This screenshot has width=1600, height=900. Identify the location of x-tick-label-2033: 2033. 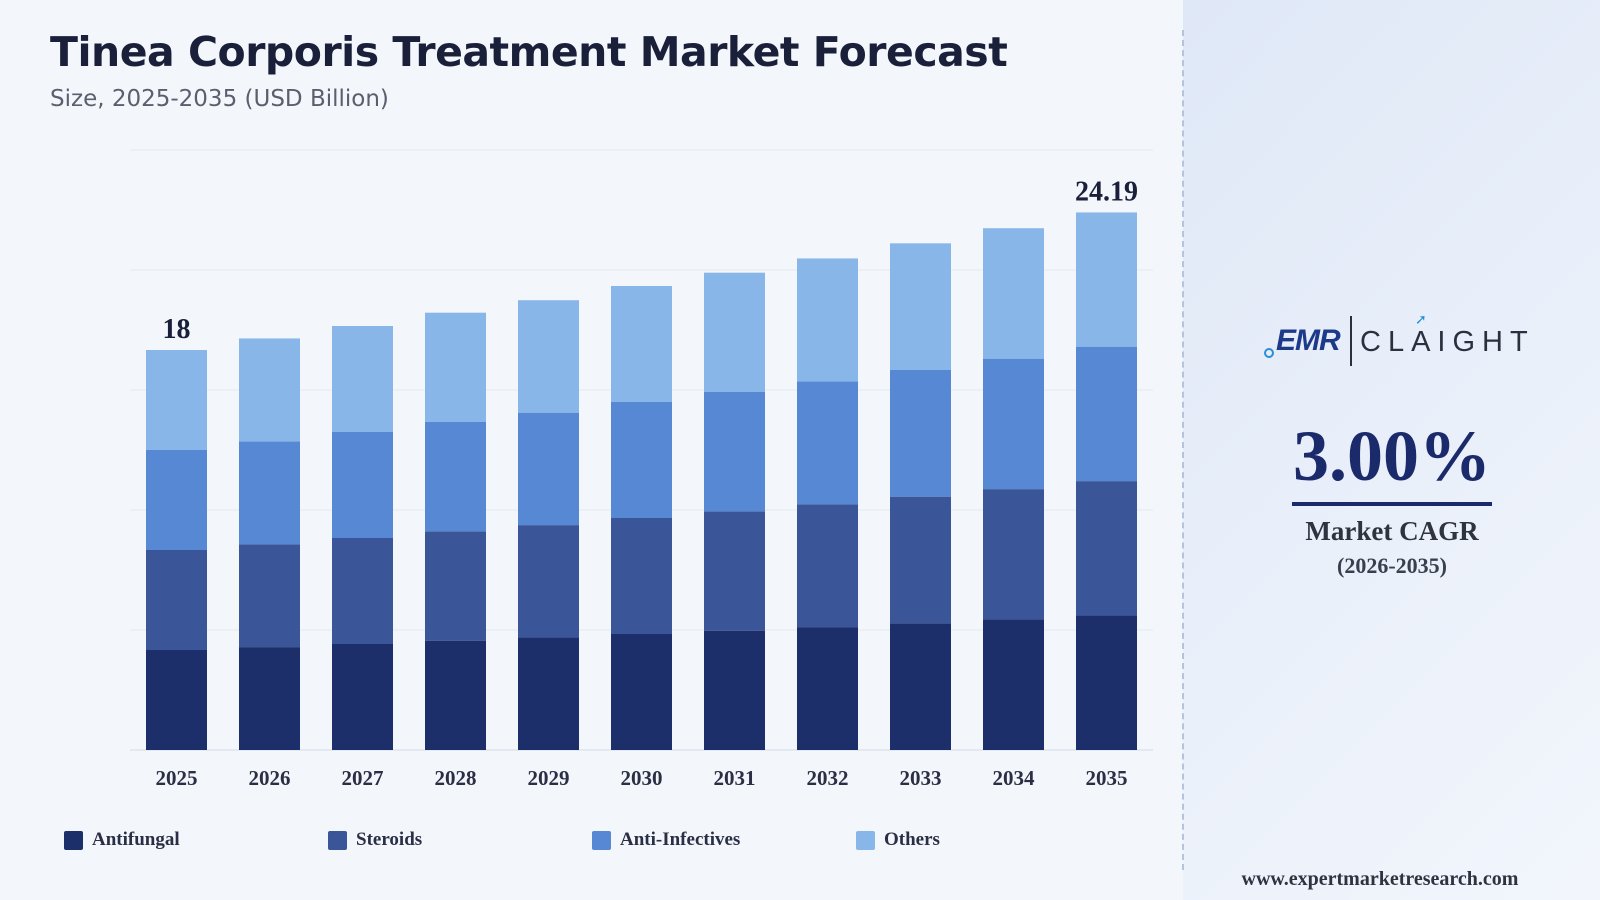
(921, 778).